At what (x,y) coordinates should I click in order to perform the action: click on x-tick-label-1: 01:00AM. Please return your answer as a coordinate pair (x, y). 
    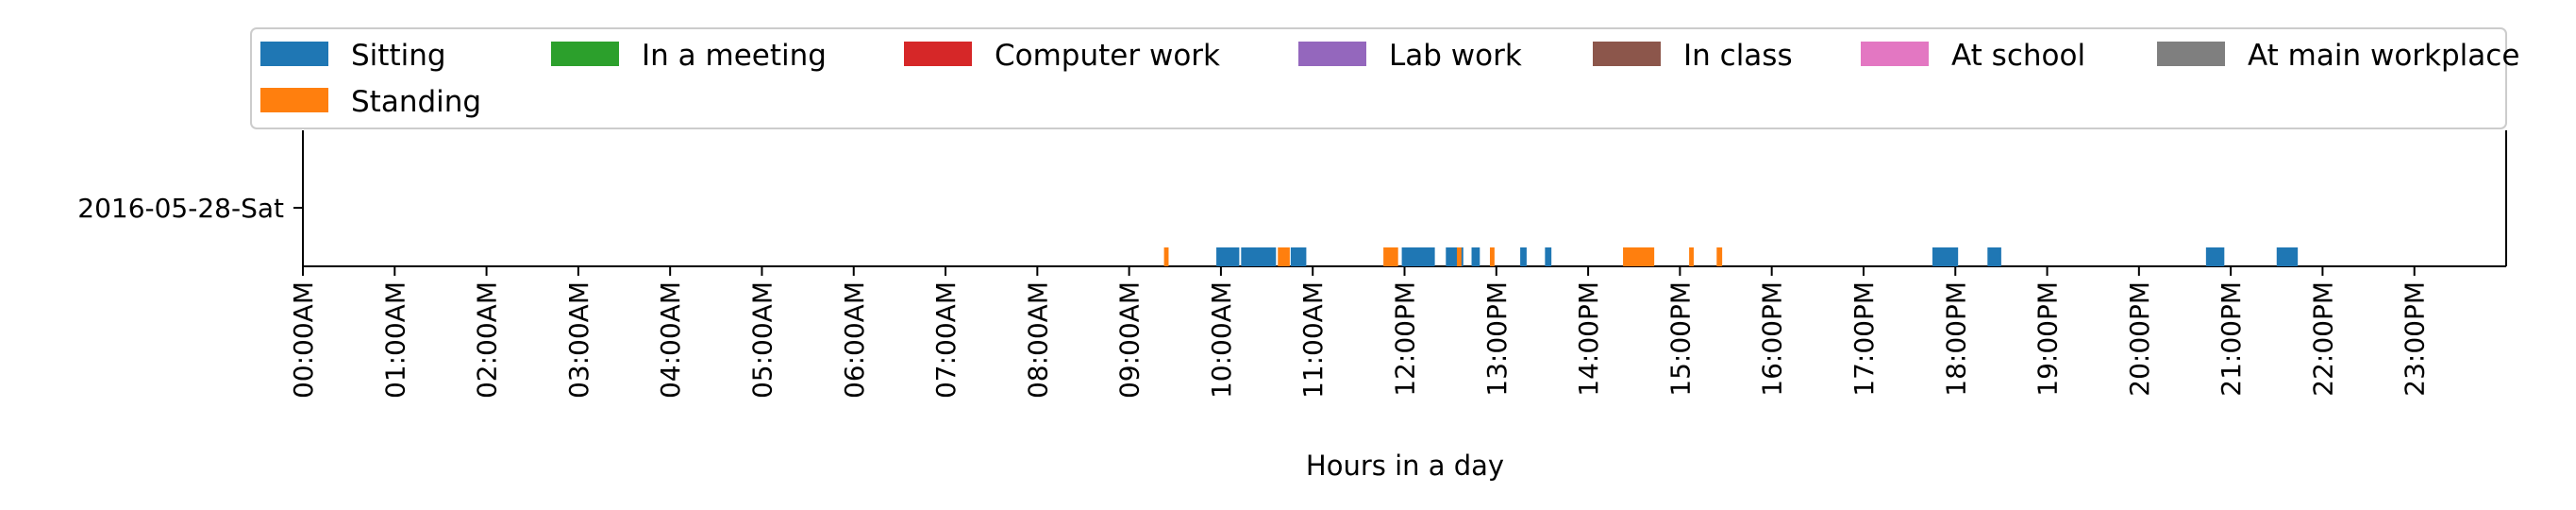
    Looking at the image, I should click on (394, 340).